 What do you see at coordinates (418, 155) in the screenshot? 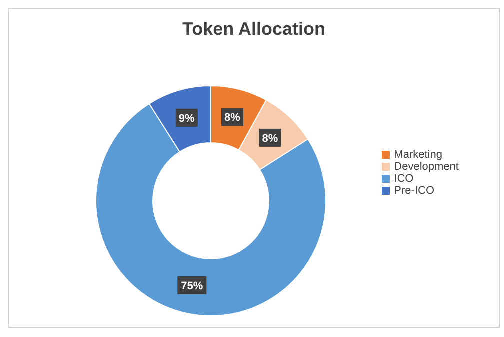
I see `legend-label: Marketing` at bounding box center [418, 155].